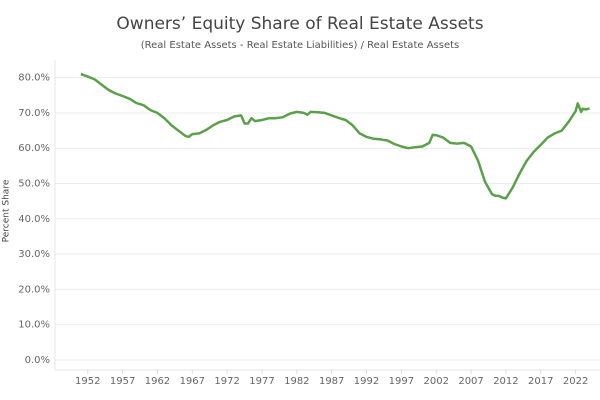  I want to click on x-tick-label: 1972, so click(226, 381).